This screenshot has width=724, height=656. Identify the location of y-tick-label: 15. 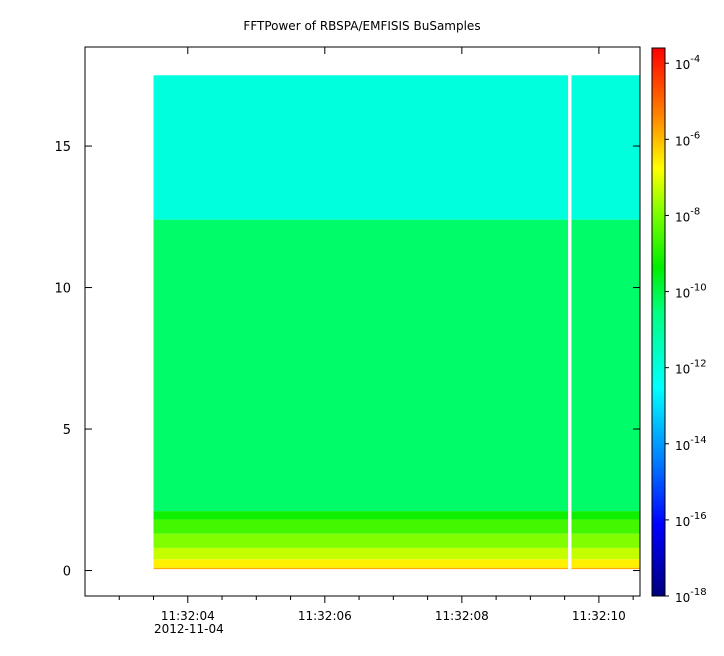
(62, 147).